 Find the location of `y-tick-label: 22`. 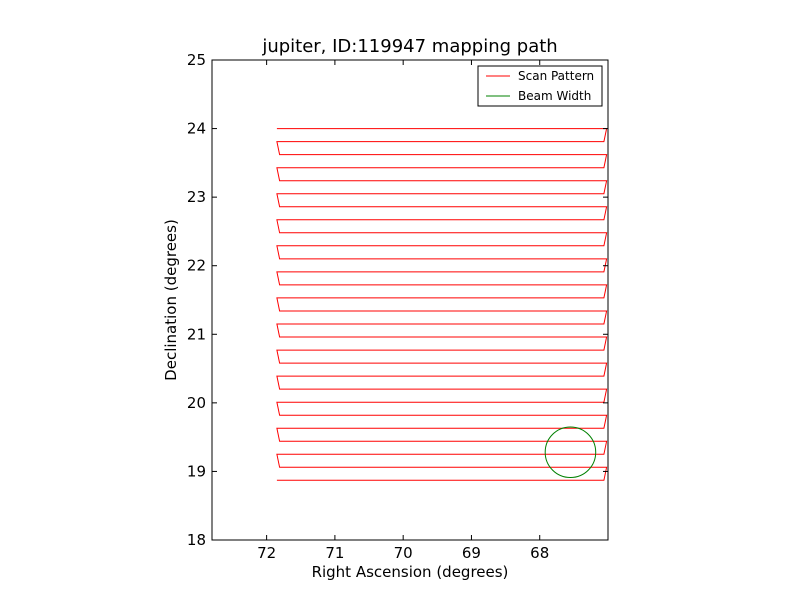

y-tick-label: 22 is located at coordinates (196, 266).